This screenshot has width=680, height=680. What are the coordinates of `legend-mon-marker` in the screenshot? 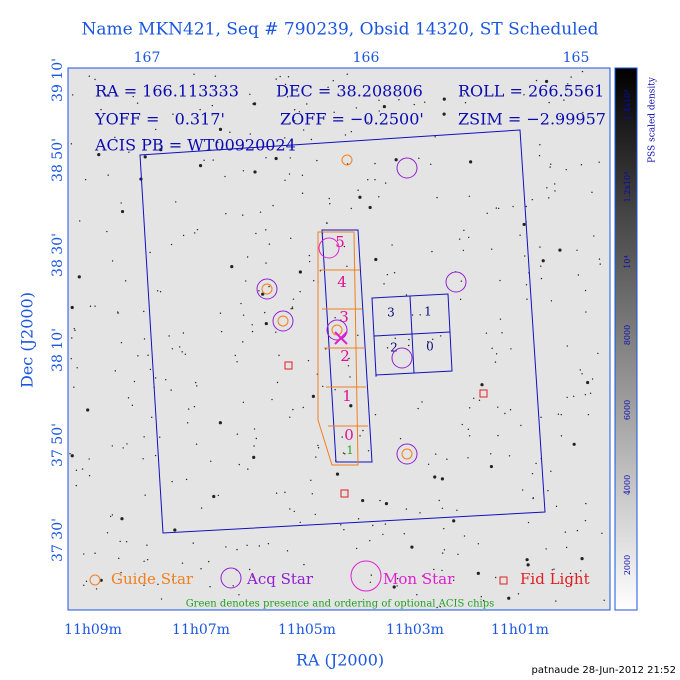 It's located at (366, 576).